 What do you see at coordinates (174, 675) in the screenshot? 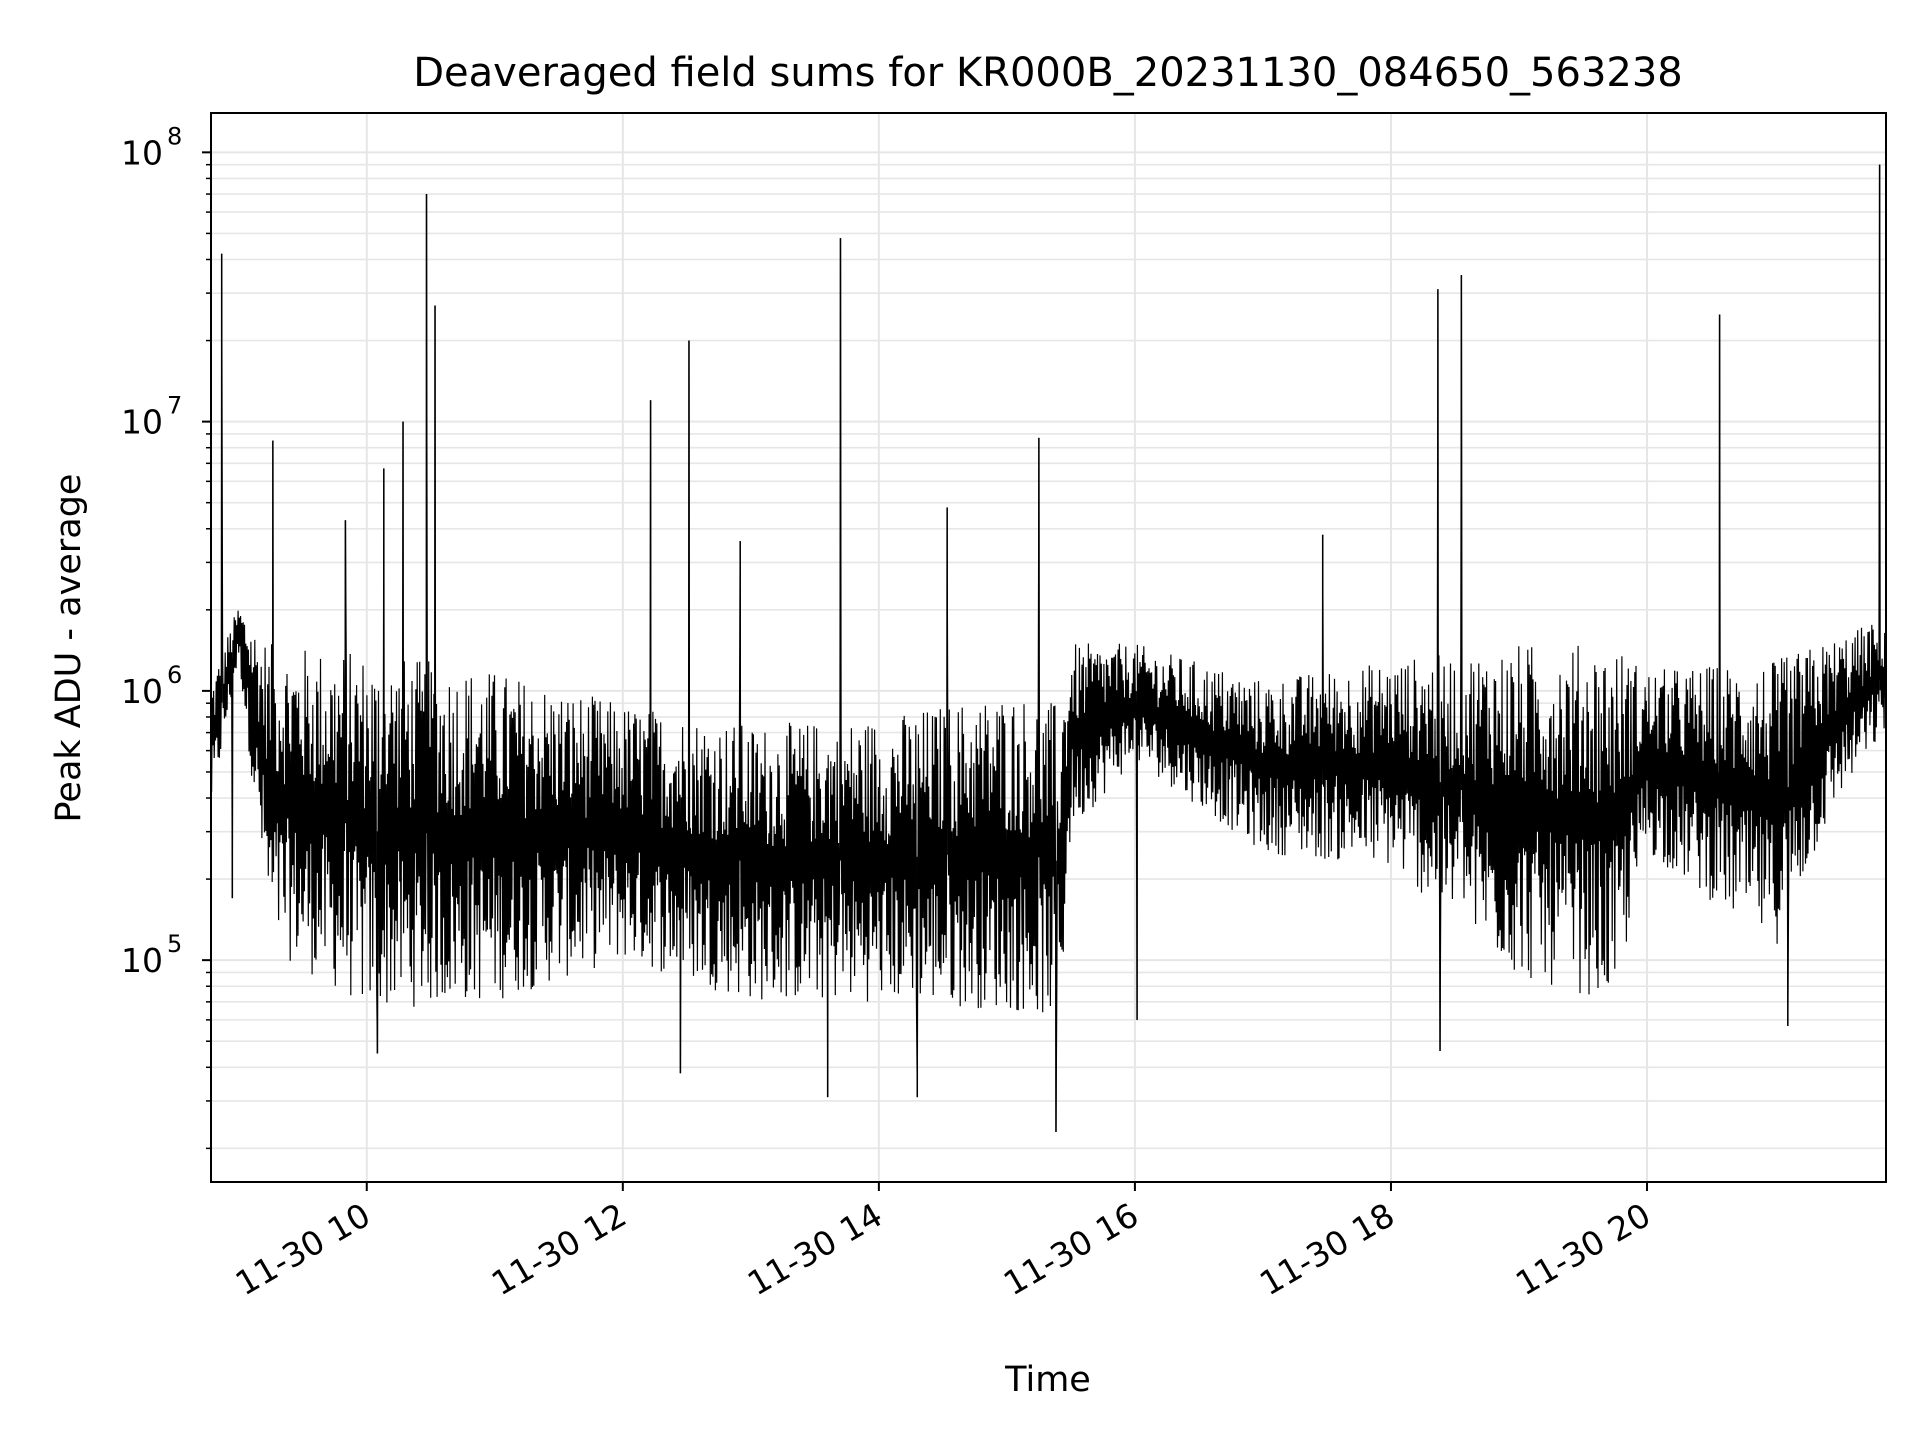
I see `y-tick-exponent: 6` at bounding box center [174, 675].